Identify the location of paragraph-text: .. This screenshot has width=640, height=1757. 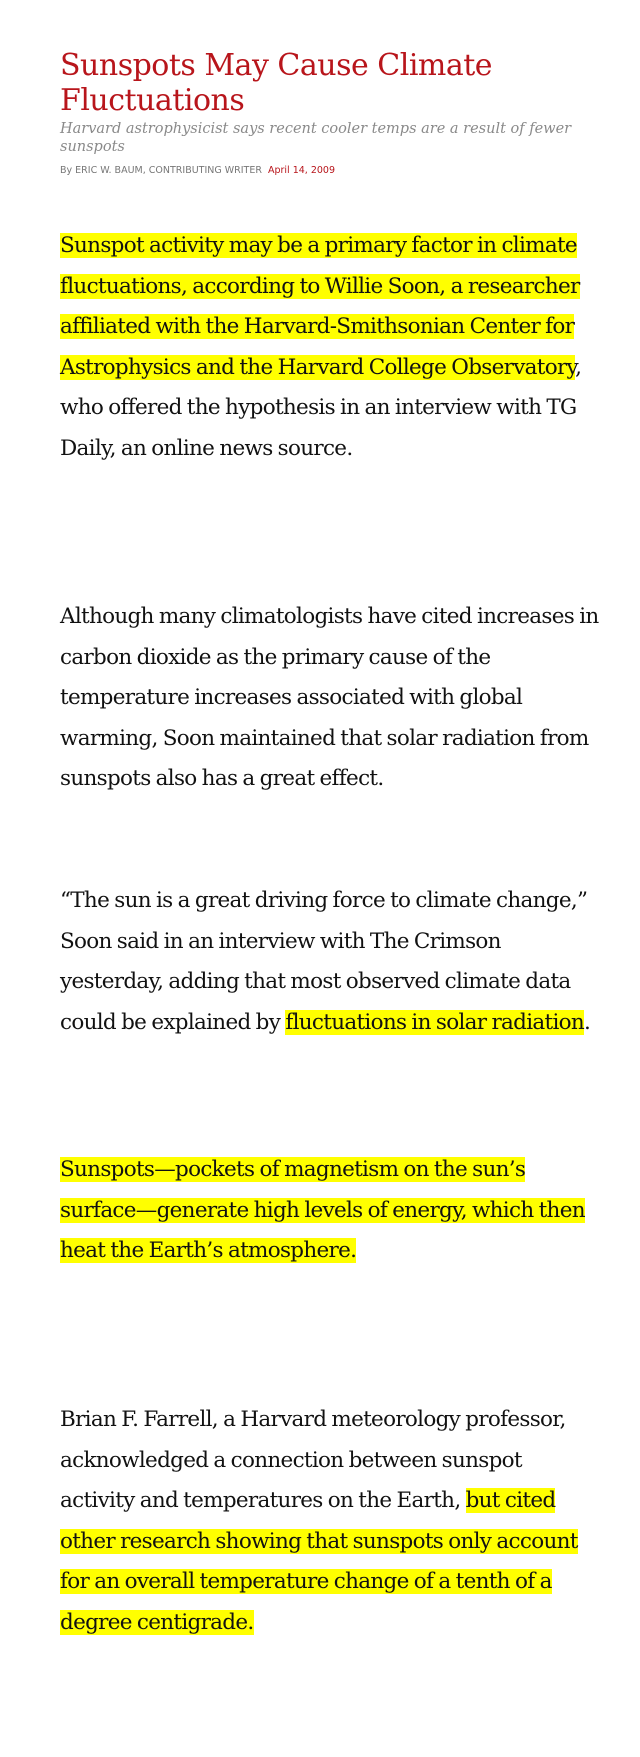
(587, 1022).